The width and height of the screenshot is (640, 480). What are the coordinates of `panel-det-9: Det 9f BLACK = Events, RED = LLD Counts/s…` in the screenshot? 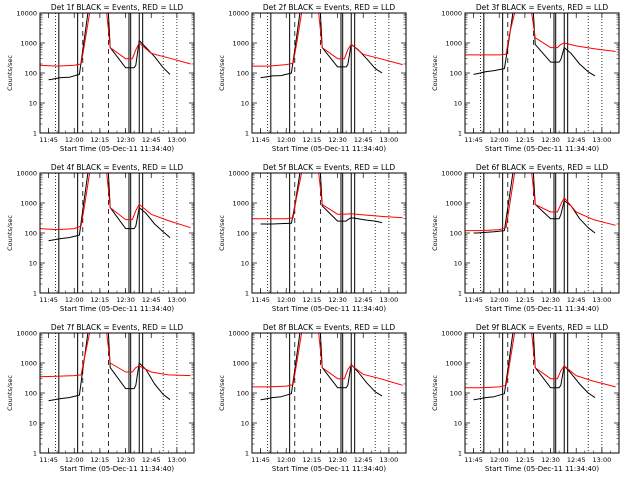 It's located at (525, 398).